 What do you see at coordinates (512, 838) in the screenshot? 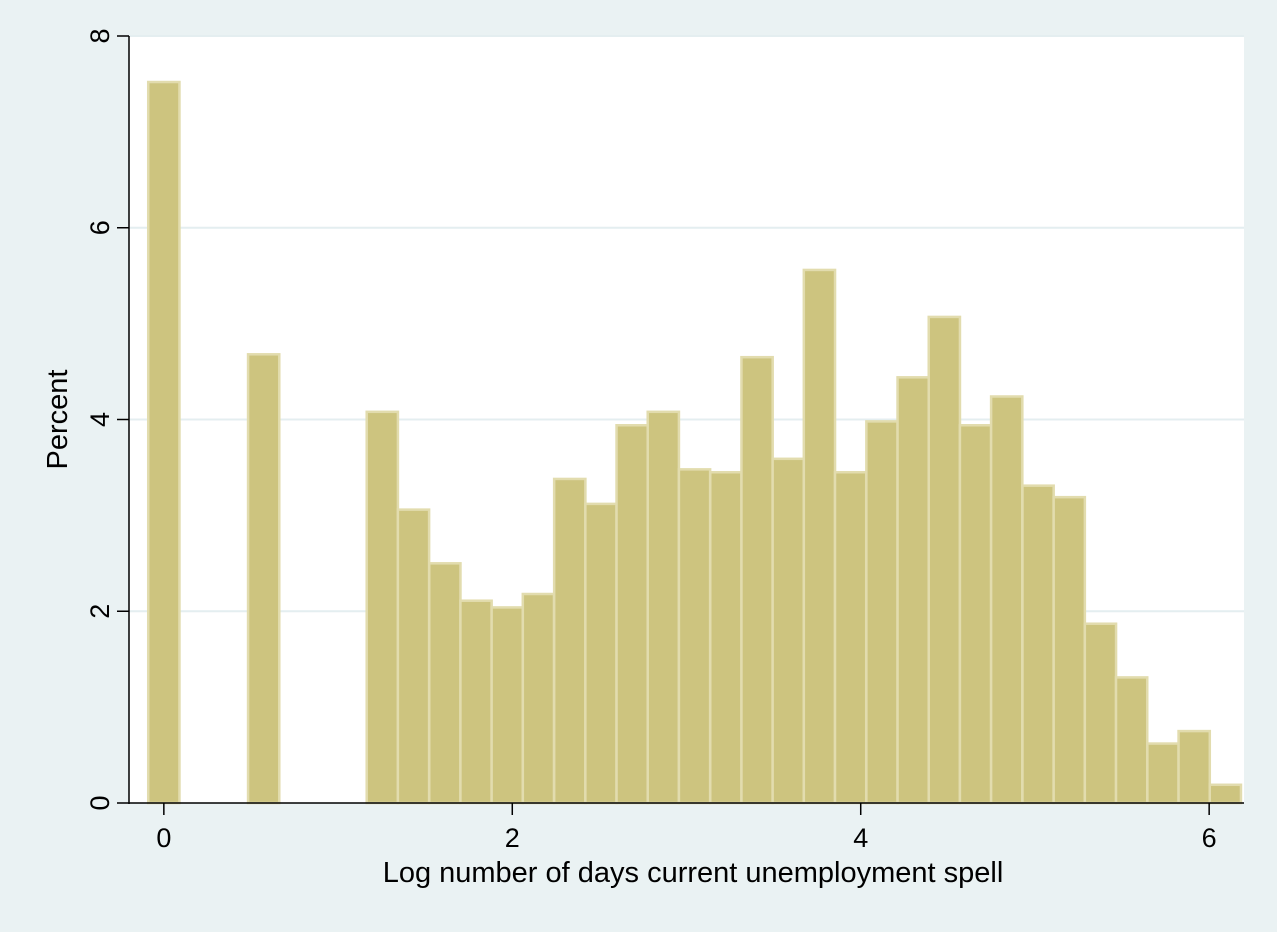
I see `x-tick-label: 2` at bounding box center [512, 838].